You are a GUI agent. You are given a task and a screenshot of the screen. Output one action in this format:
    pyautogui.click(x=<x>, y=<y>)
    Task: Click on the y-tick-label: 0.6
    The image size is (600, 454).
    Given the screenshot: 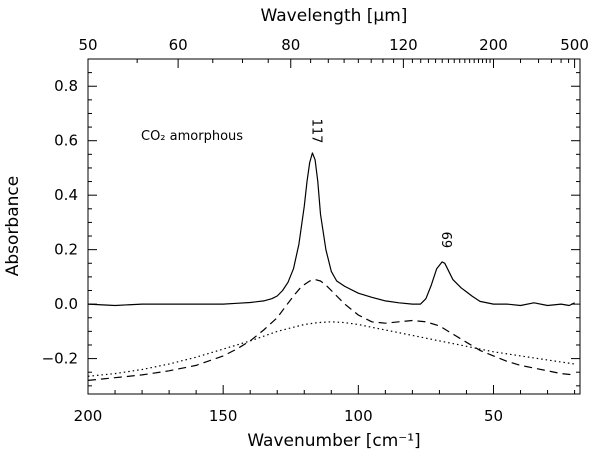 What is the action you would take?
    pyautogui.click(x=66, y=141)
    